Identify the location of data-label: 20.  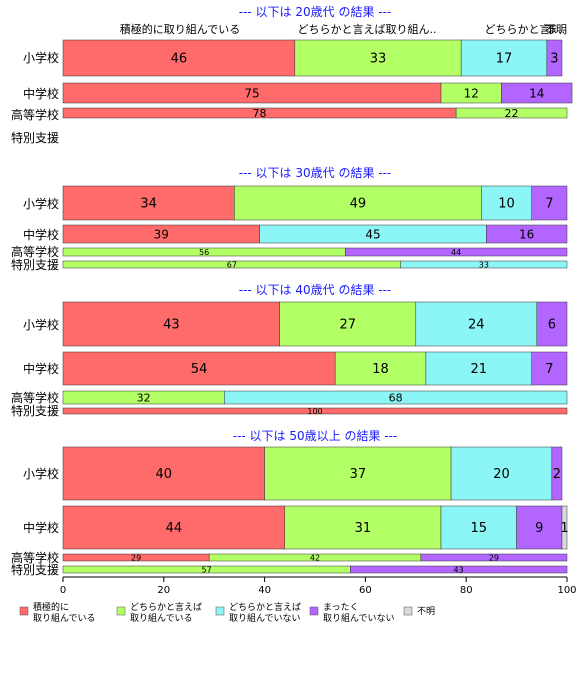
(501, 474).